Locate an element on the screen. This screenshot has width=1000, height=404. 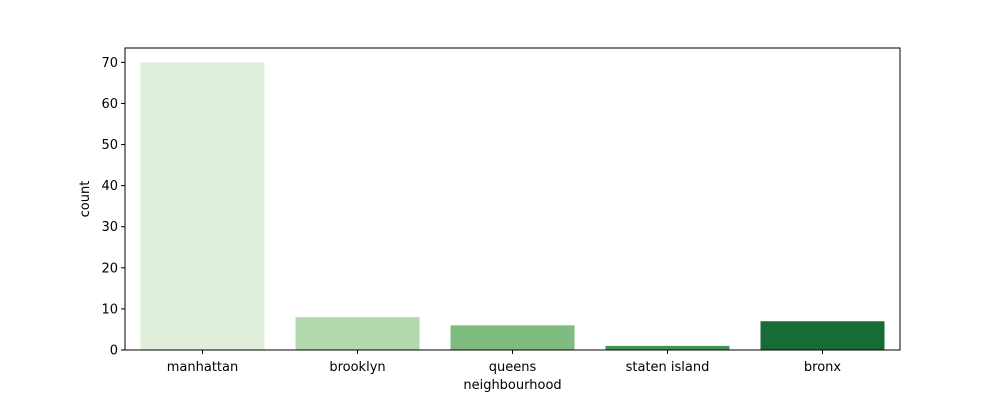
y-tick-label: 60 is located at coordinates (109, 104).